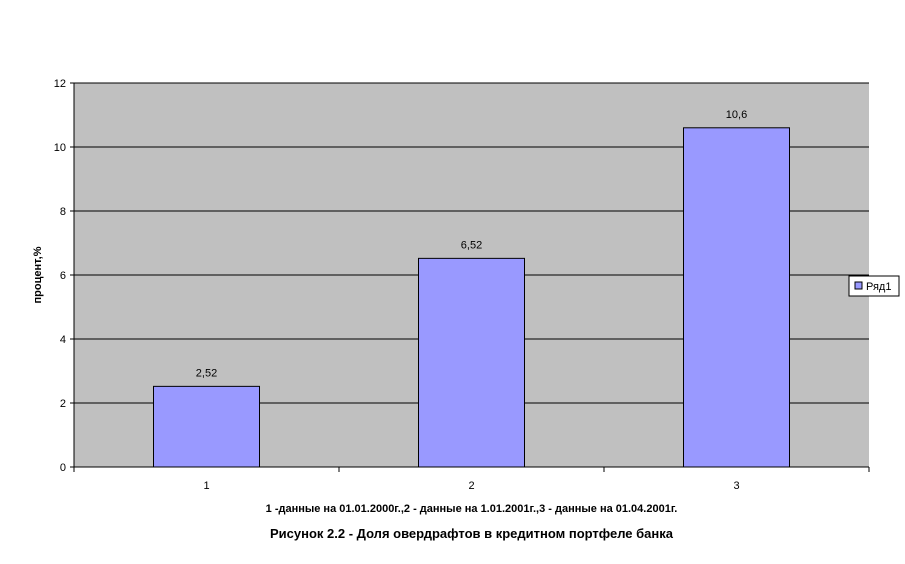  What do you see at coordinates (878, 287) in the screenshot?
I see `legend-label: Ряд1` at bounding box center [878, 287].